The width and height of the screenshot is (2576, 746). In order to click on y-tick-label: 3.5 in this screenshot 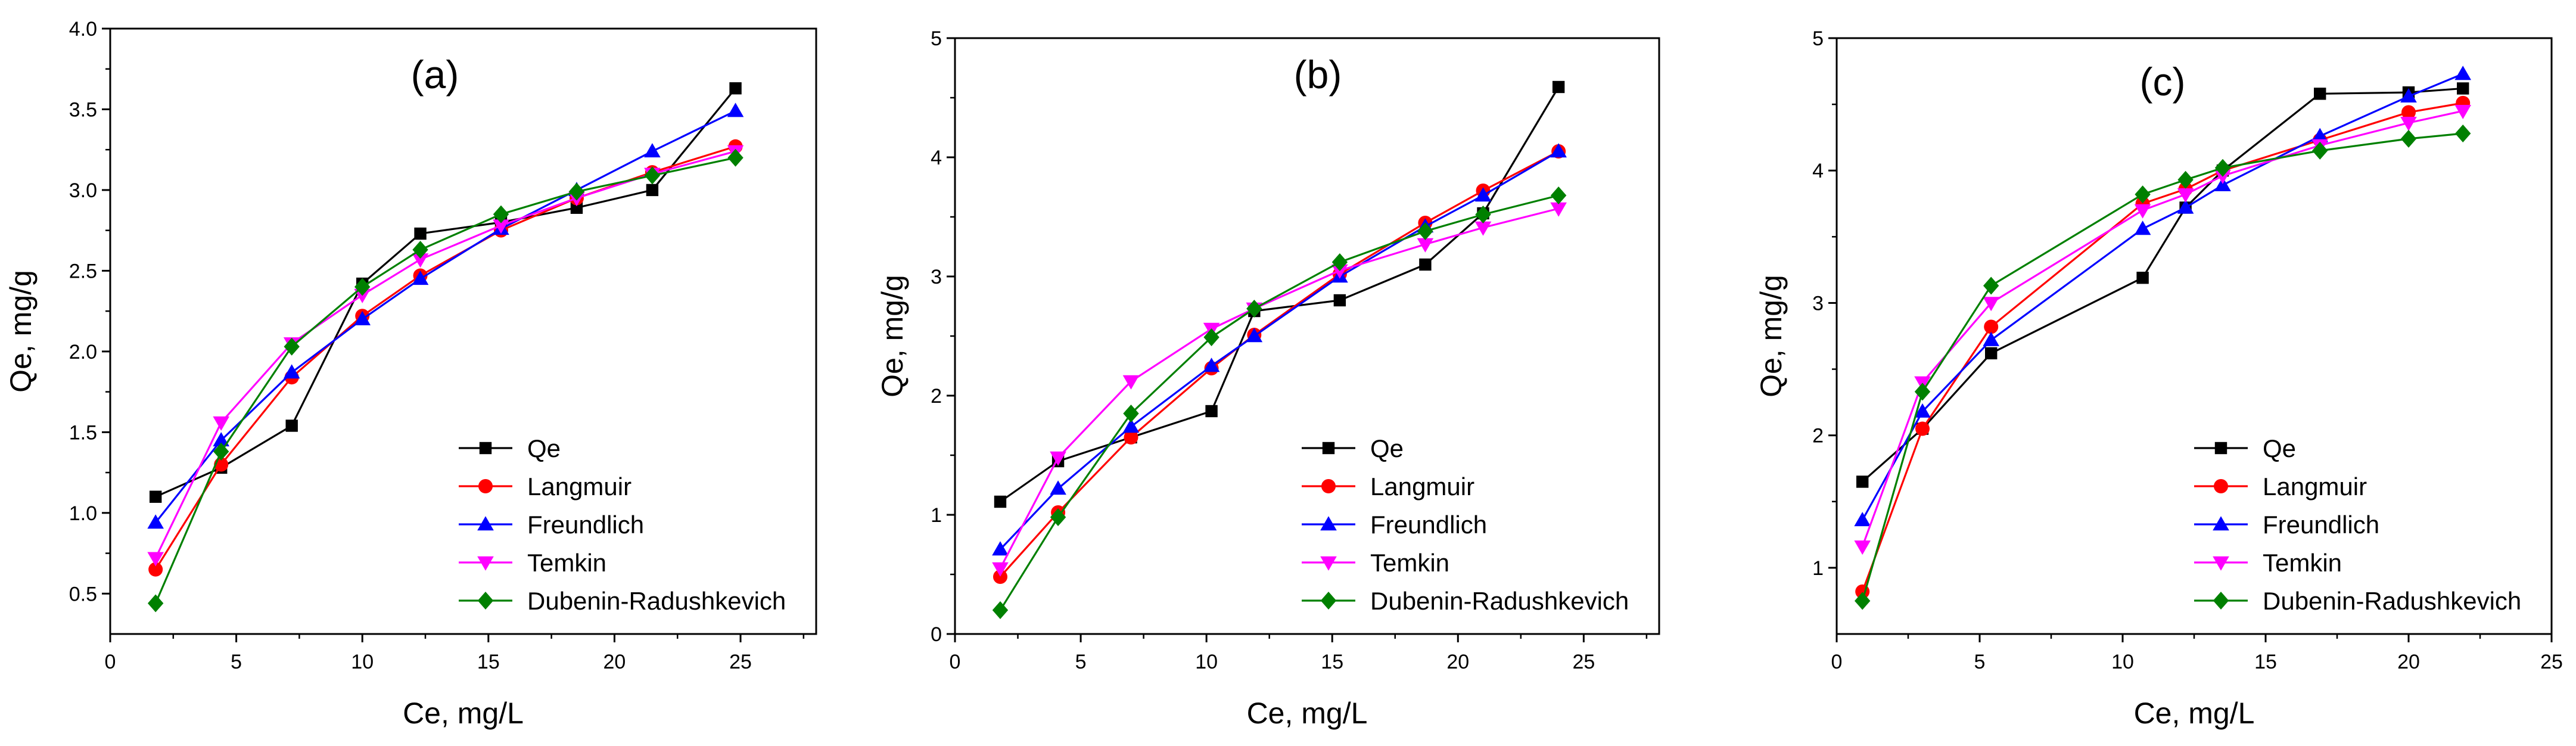, I will do `click(83, 110)`.